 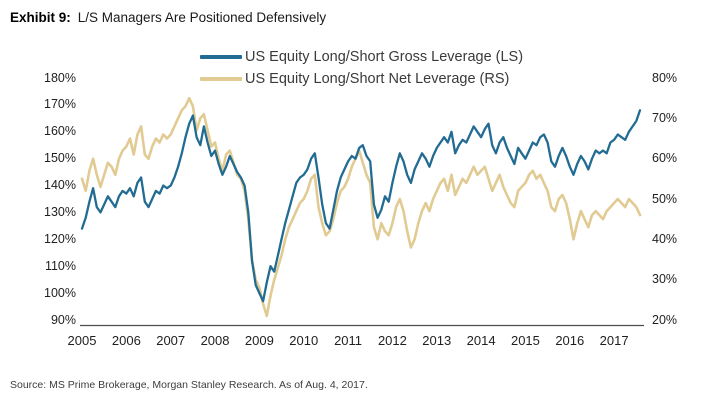 What do you see at coordinates (437, 340) in the screenshot?
I see `x-axis-tick-label: 2013` at bounding box center [437, 340].